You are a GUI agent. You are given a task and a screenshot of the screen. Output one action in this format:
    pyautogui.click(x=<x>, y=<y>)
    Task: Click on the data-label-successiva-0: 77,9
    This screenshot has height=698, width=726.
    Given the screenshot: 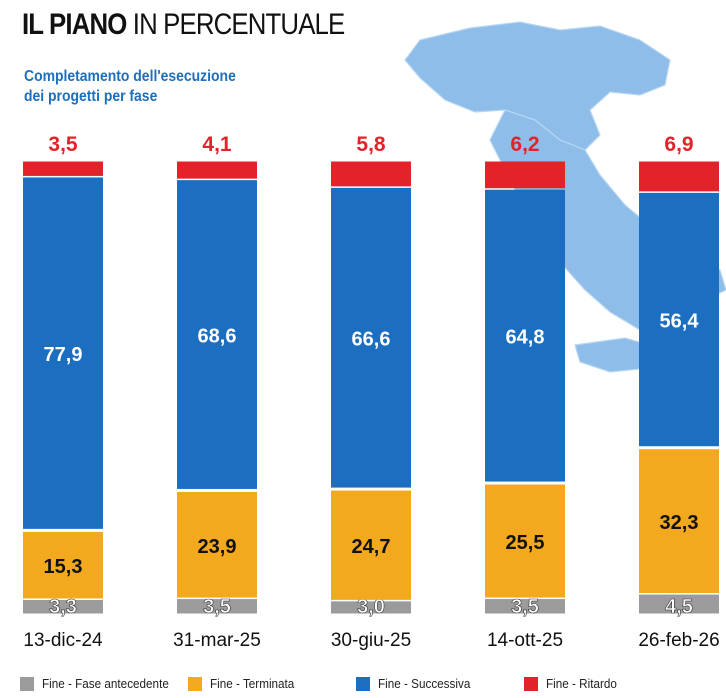 What is the action you would take?
    pyautogui.click(x=63, y=355)
    